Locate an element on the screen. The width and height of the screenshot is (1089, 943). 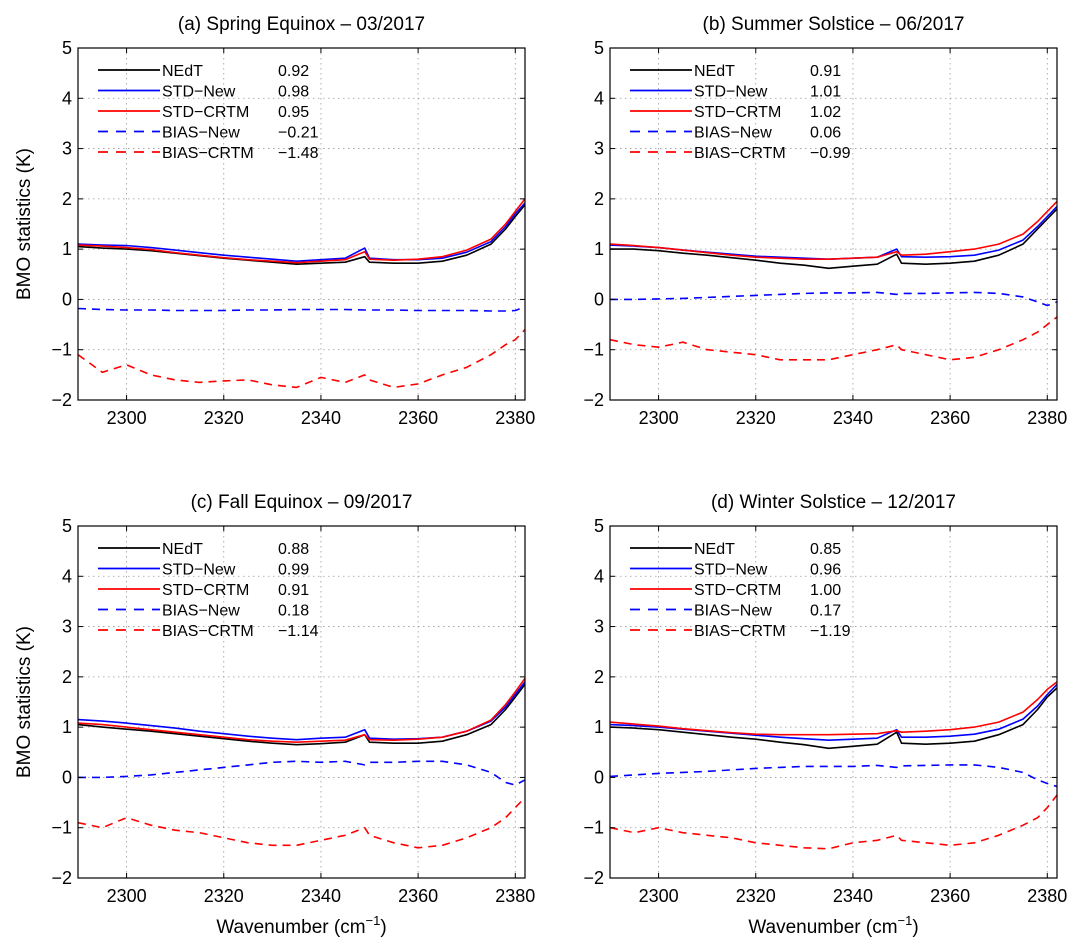
legend-stat-value: 0.96 is located at coordinates (825, 570).